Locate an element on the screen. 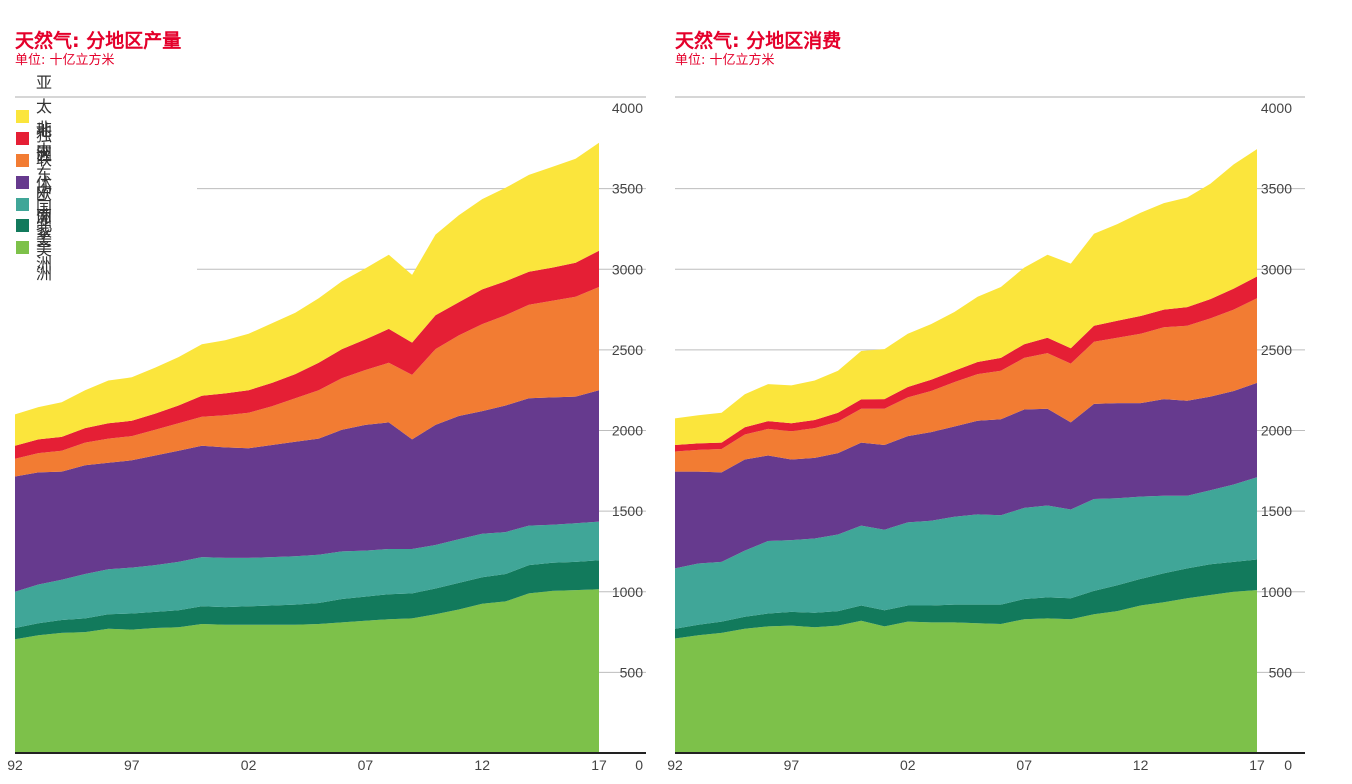 This screenshot has height=784, width=1352. area-series-非洲 is located at coordinates (307, 354).